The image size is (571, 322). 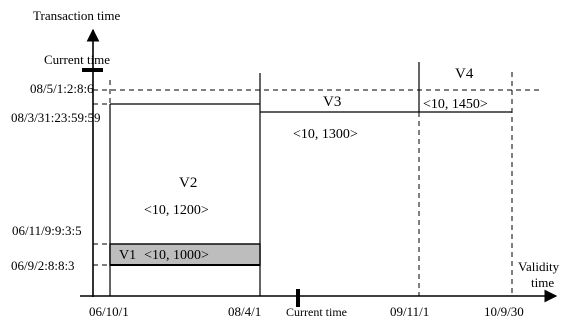 What do you see at coordinates (332, 102) in the screenshot?
I see `v3-name: V3` at bounding box center [332, 102].